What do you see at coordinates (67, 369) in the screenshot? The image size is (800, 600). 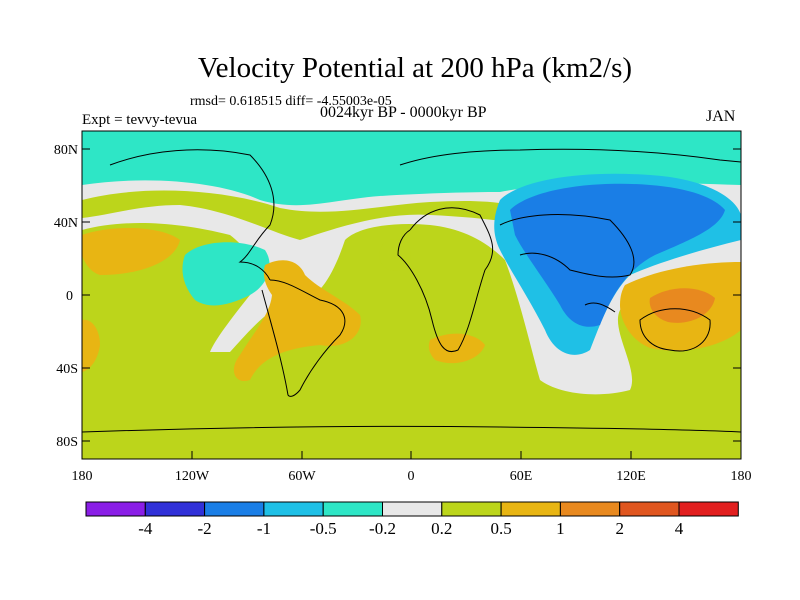 I see `lat-label: 40S` at bounding box center [67, 369].